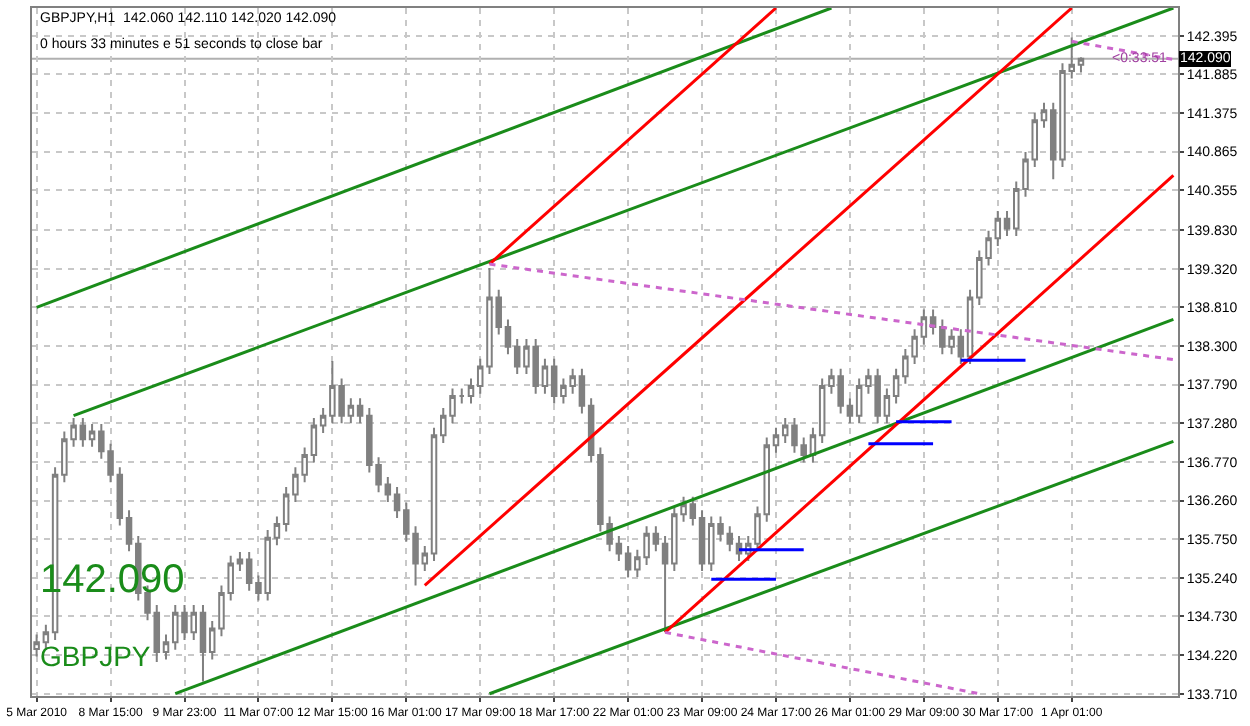  Describe the element at coordinates (96, 656) in the screenshot. I see `annotation: GBPJPY` at that location.